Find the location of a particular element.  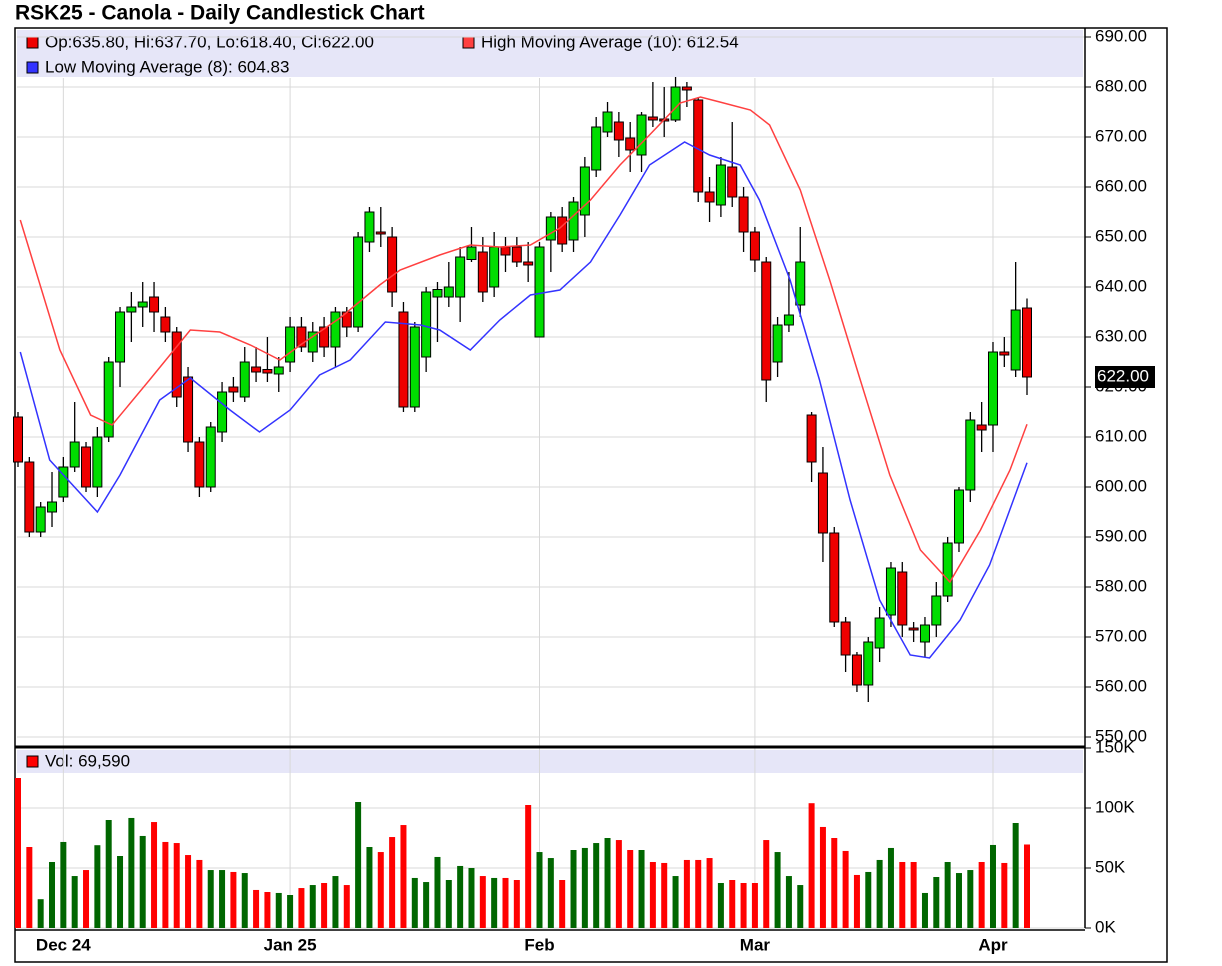

y-tick-label: 570.00 is located at coordinates (1121, 635).